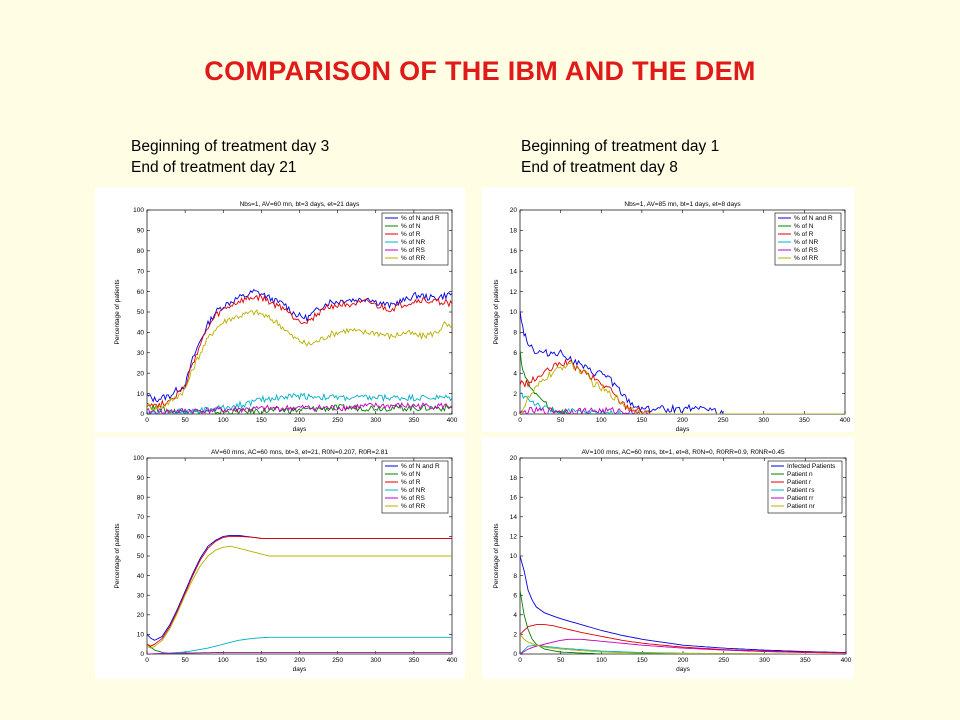  I want to click on x-tick-label: 400, so click(846, 660).